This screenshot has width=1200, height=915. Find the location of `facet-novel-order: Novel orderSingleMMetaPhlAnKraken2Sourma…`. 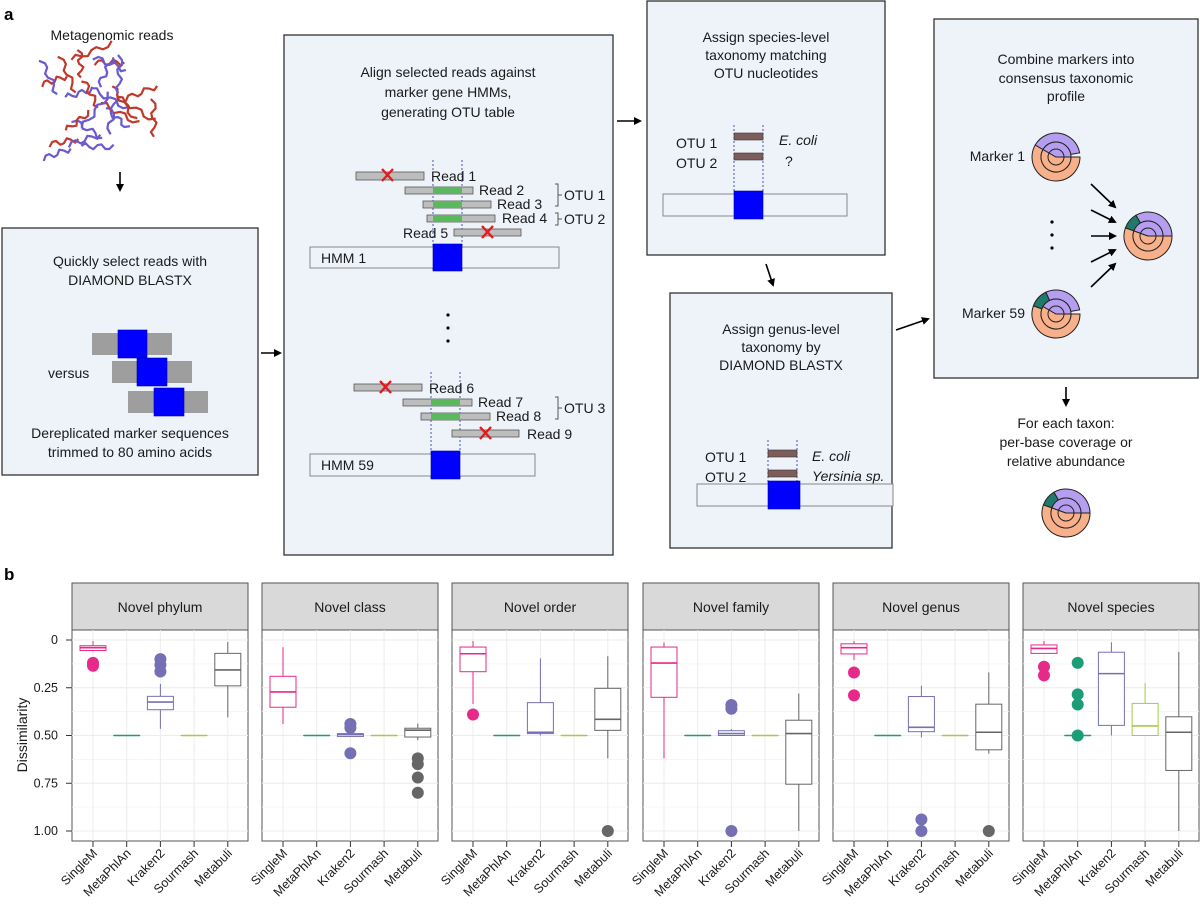

facet-novel-order: Novel orderSingleMMetaPhlAnKraken2Sourma… is located at coordinates (533, 740).